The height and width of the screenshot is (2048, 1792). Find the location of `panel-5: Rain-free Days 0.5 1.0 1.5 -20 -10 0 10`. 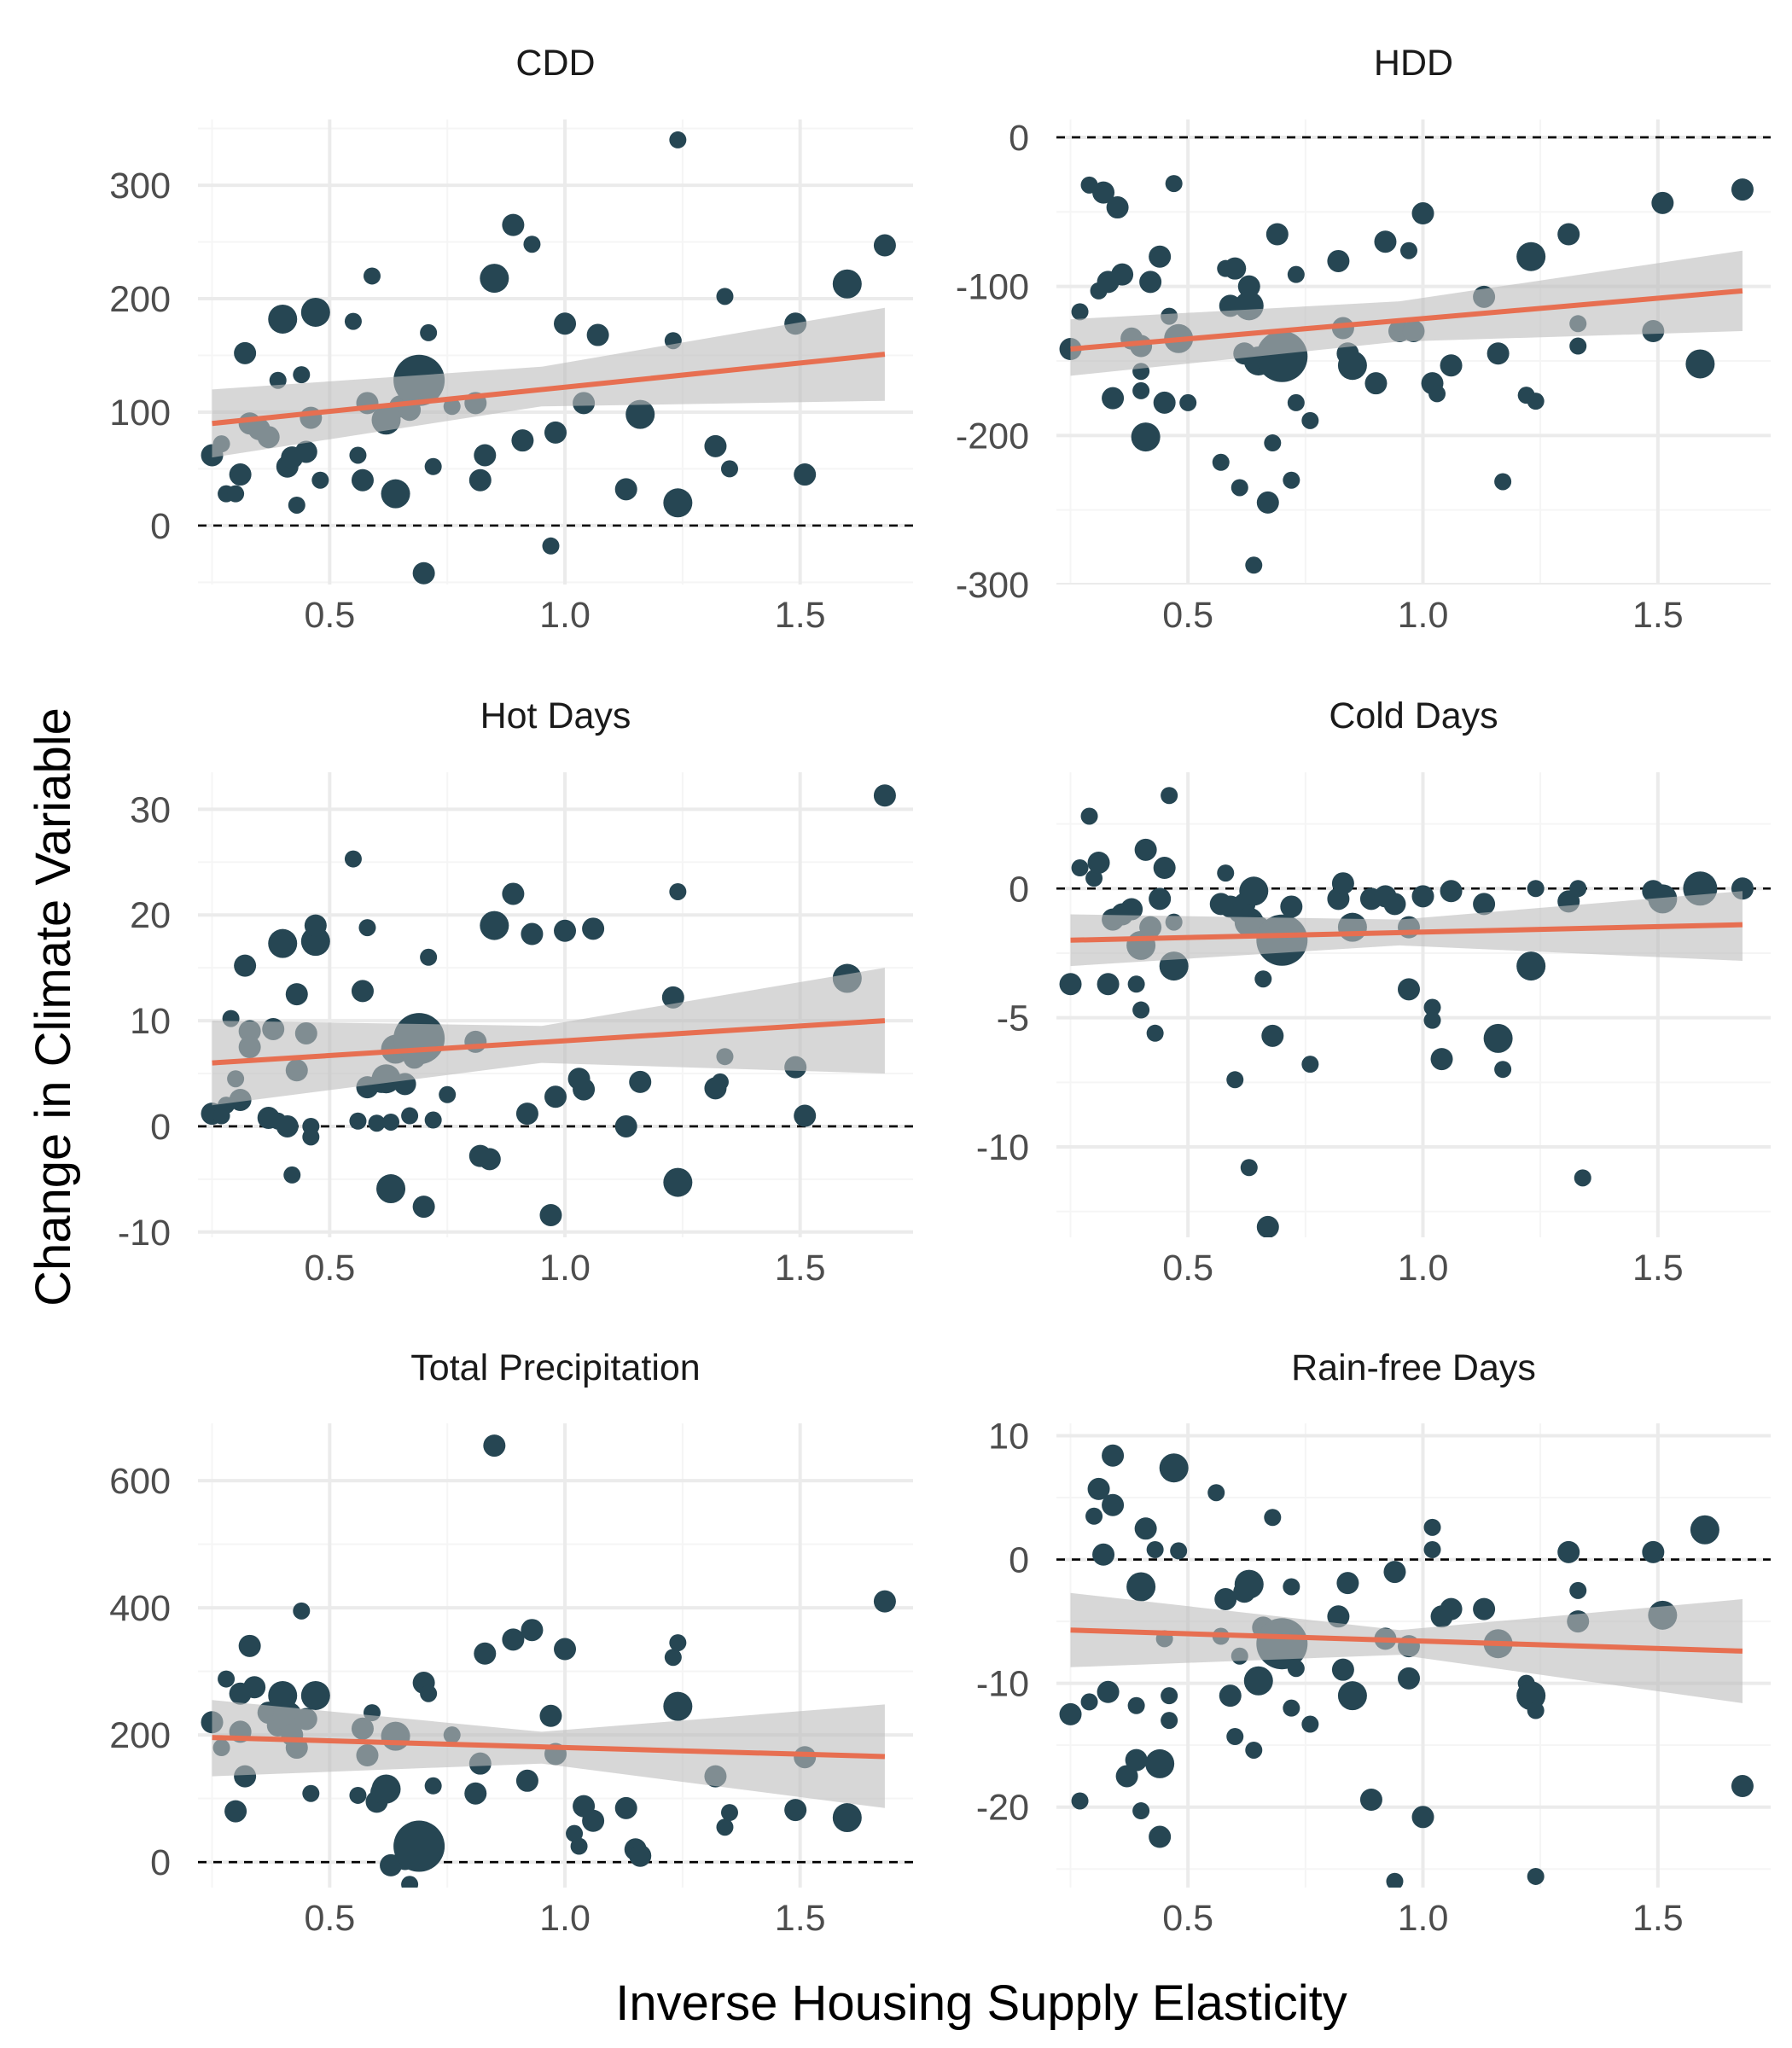

panel-5: Rain-free Days 0.5 1.0 1.5 -20 -10 0 10 is located at coordinates (1373, 1643).